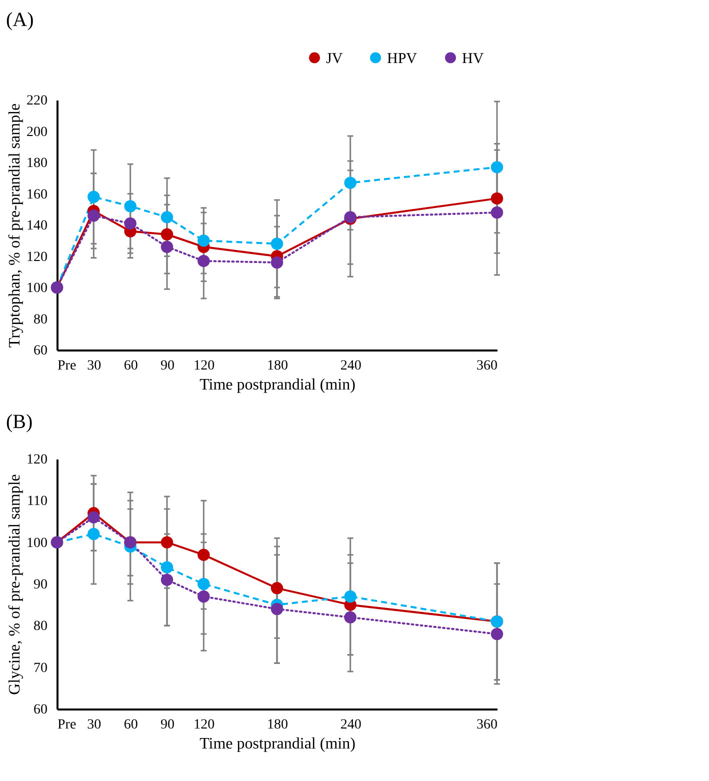 The width and height of the screenshot is (709, 781). Describe the element at coordinates (15, 584) in the screenshot. I see `y-axis-title: Glycine, % of pre-prandial sample` at that location.